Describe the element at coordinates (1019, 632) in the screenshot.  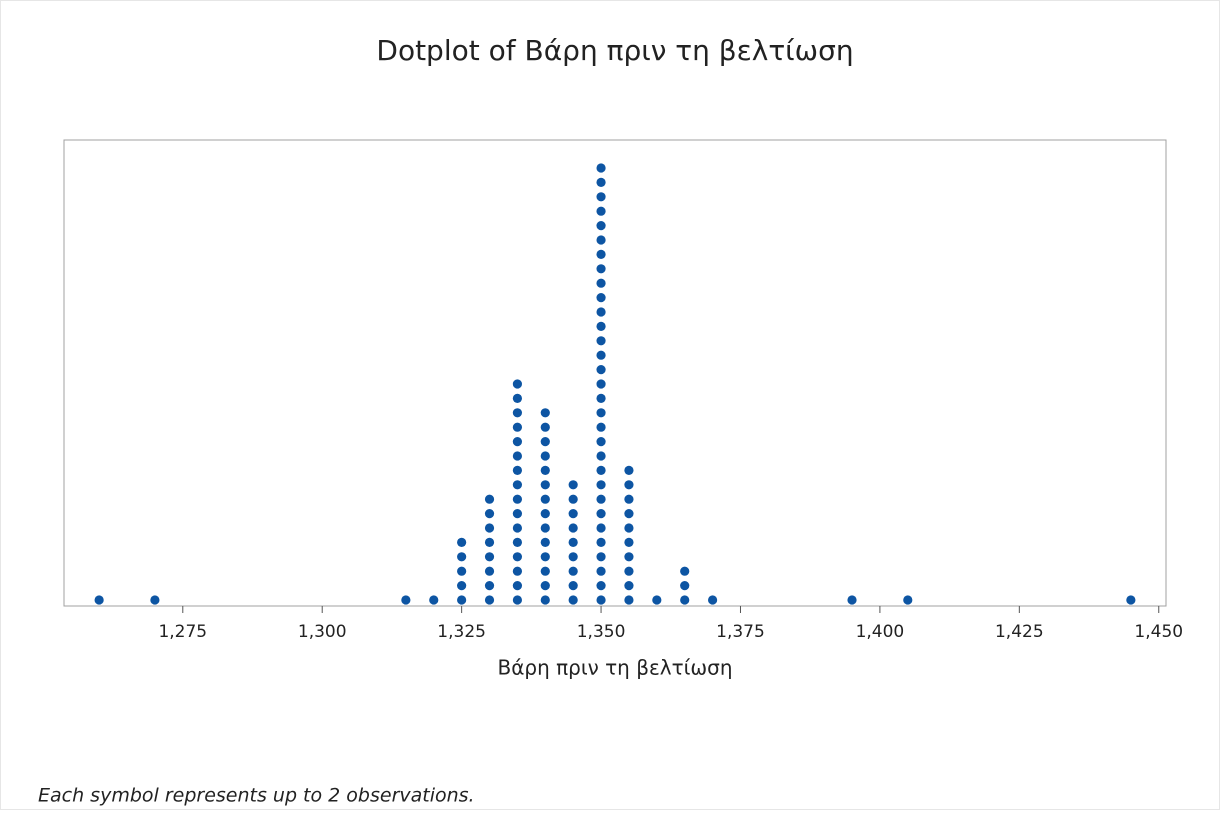
I see `x-tick-label: 1,425` at that location.